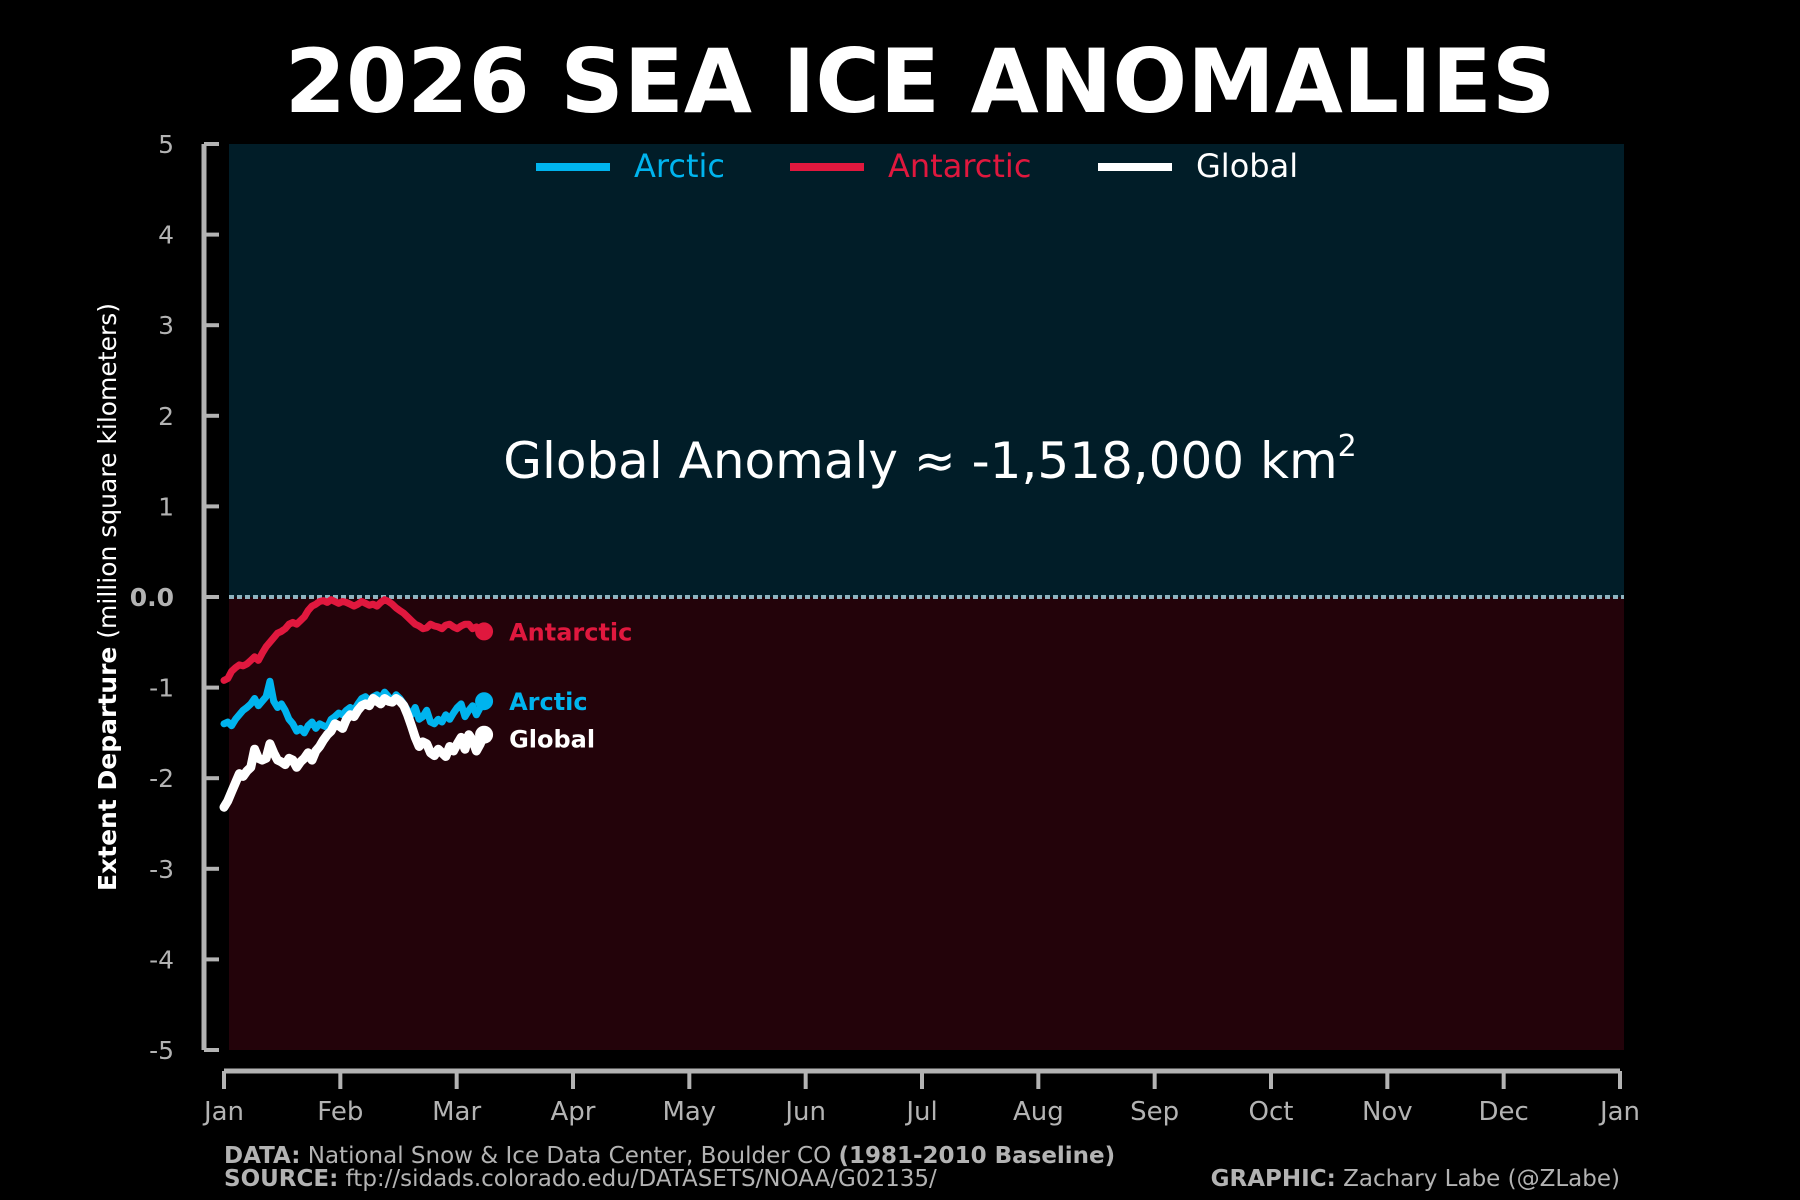  What do you see at coordinates (354, 640) in the screenshot?
I see `antarctic-series-line` at bounding box center [354, 640].